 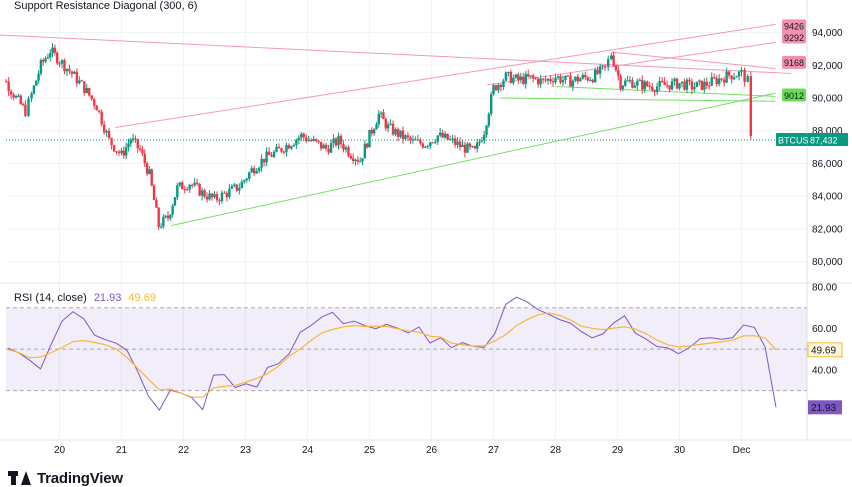 What do you see at coordinates (797, 140) in the screenshot?
I see `symbol-tag-label: BTCUSD` at bounding box center [797, 140].